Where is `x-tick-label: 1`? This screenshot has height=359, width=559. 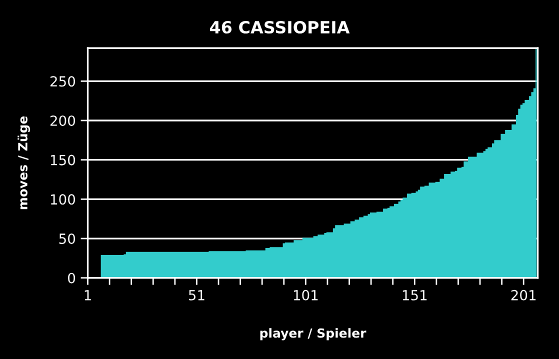
x-tick-label: 1 is located at coordinates (87, 295).